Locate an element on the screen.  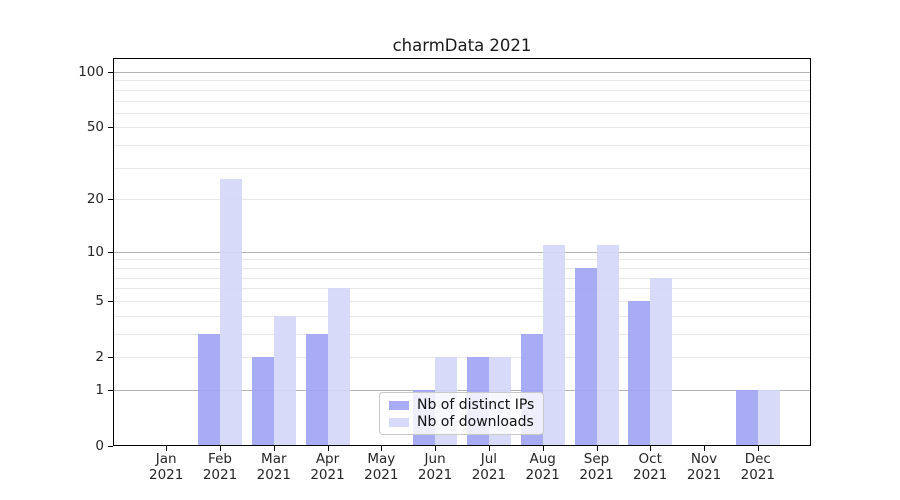
legend-row: Nb of downloads is located at coordinates (461, 422).